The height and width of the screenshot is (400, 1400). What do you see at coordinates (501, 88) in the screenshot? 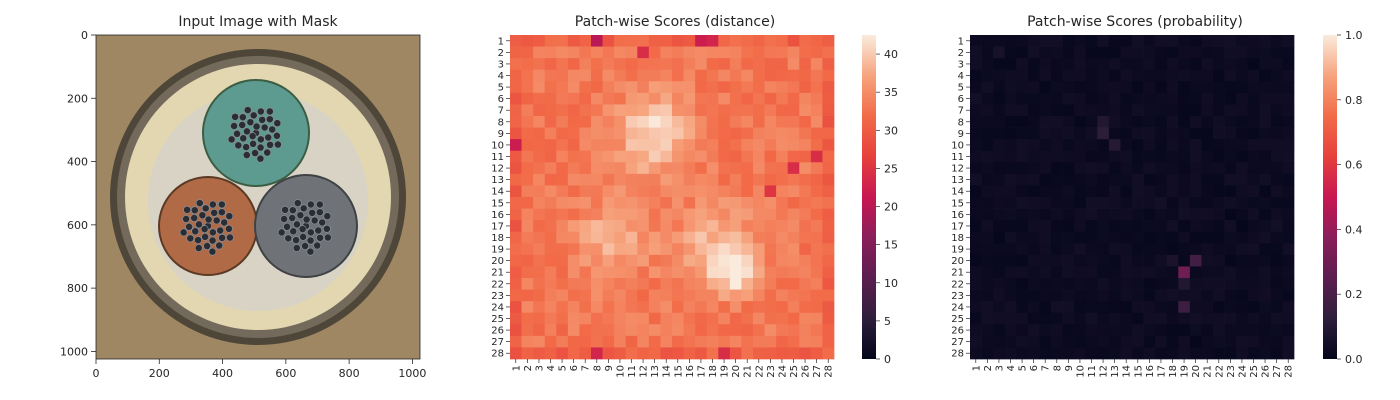
I see `heatmap-row-label: 5` at bounding box center [501, 88].